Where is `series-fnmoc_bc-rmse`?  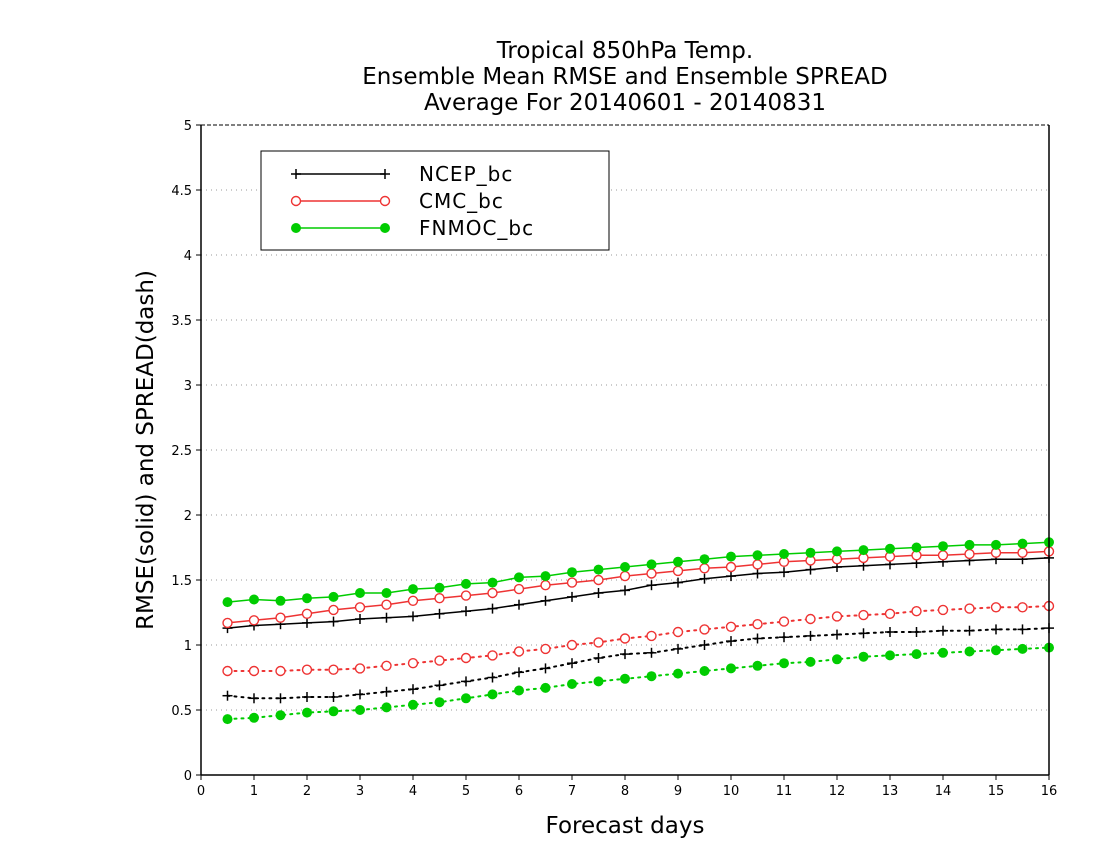
series-fnmoc_bc-rmse is located at coordinates (638, 572).